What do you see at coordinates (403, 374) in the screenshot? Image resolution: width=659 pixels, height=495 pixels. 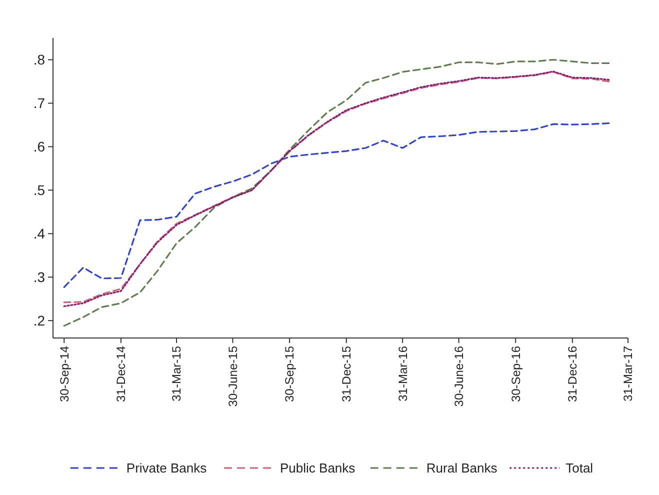 I see `x-tick-label: 31-Mar-16` at bounding box center [403, 374].